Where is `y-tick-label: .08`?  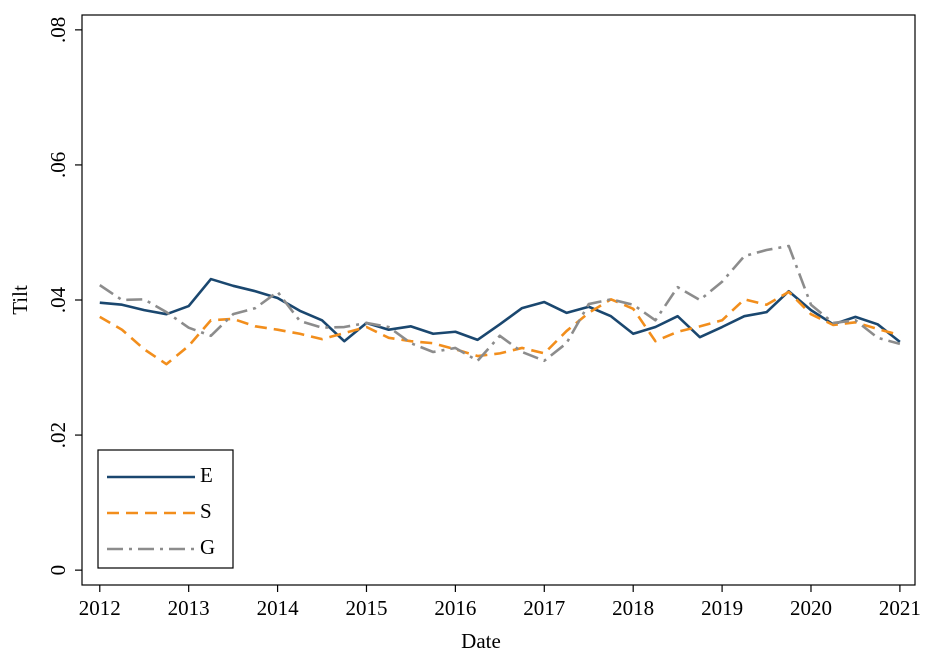 y-tick-label: .08 is located at coordinates (58, 30).